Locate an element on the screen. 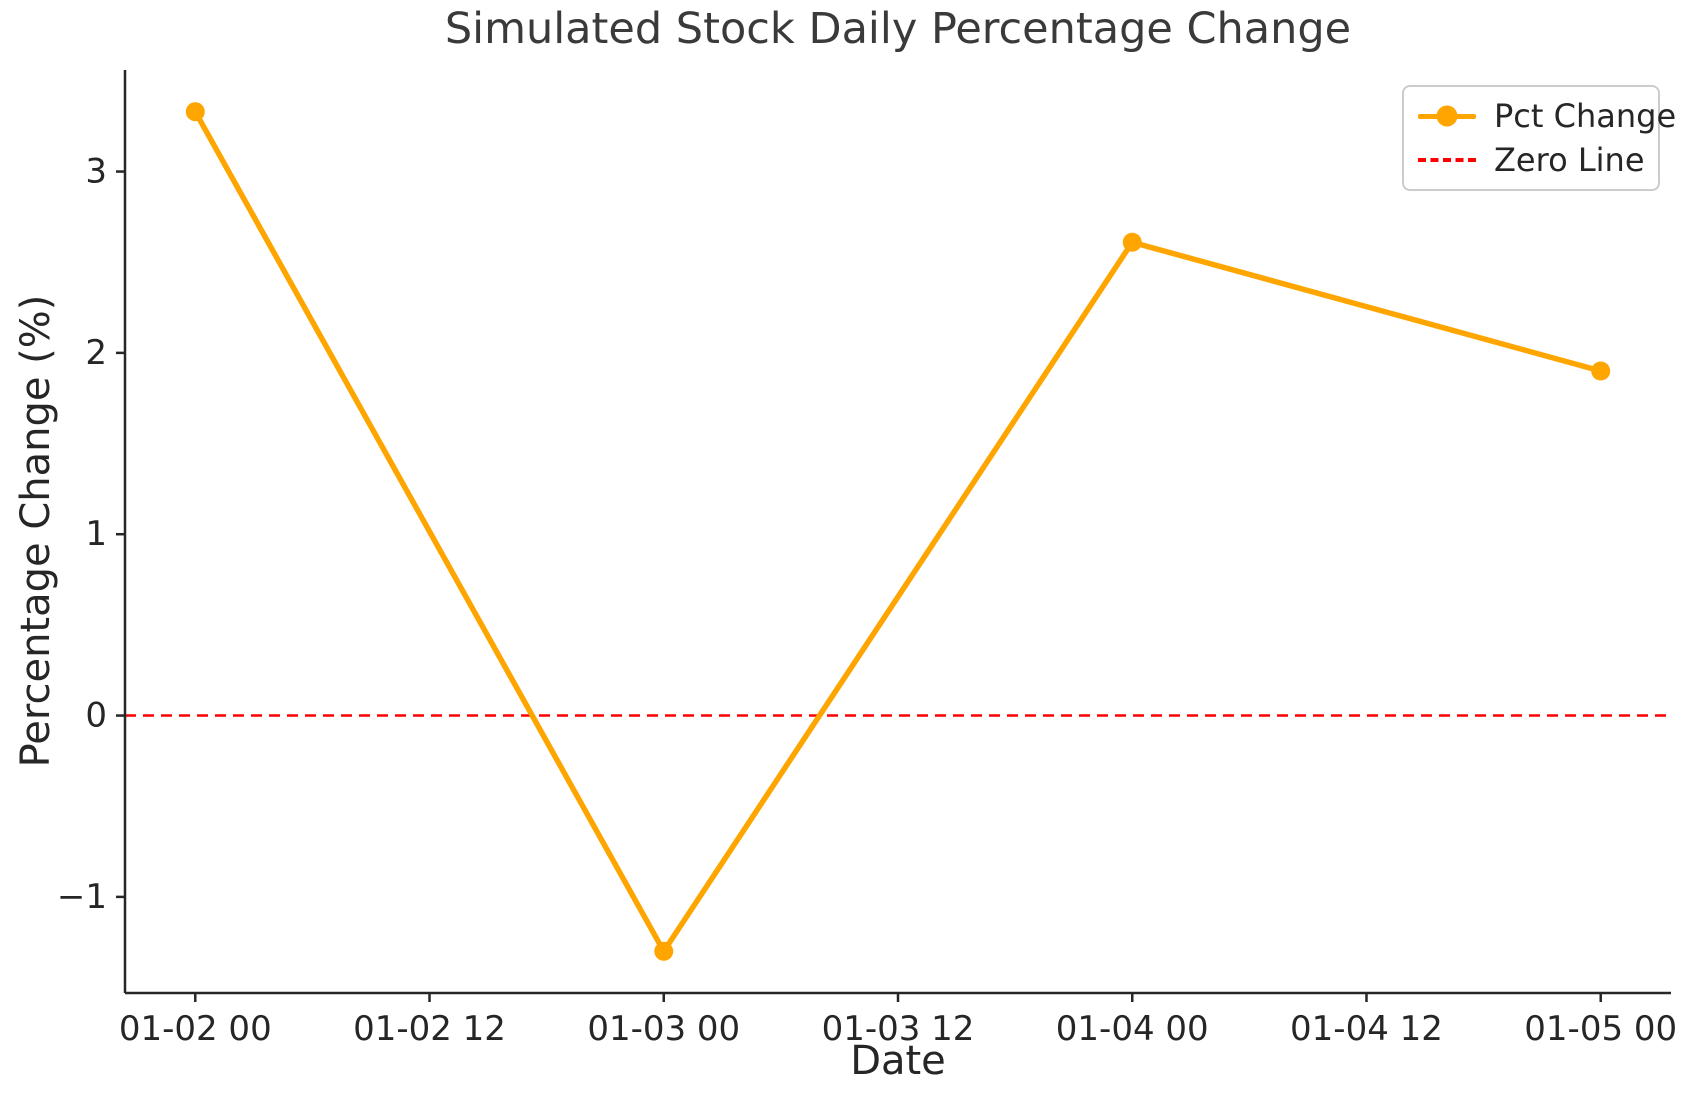  legend-item-zero-line: Zero Line is located at coordinates (1531, 160).